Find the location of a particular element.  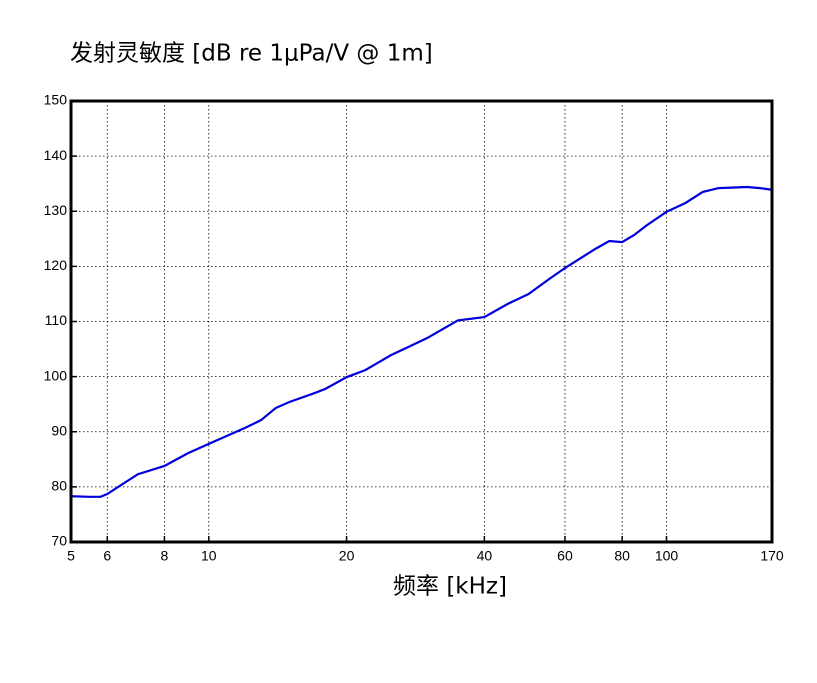

y-tick-label: 120 is located at coordinates (56, 265).